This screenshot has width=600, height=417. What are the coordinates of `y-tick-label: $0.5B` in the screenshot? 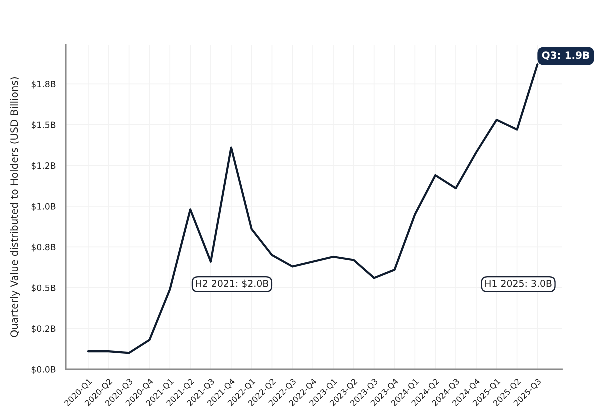 It's located at (44, 288).